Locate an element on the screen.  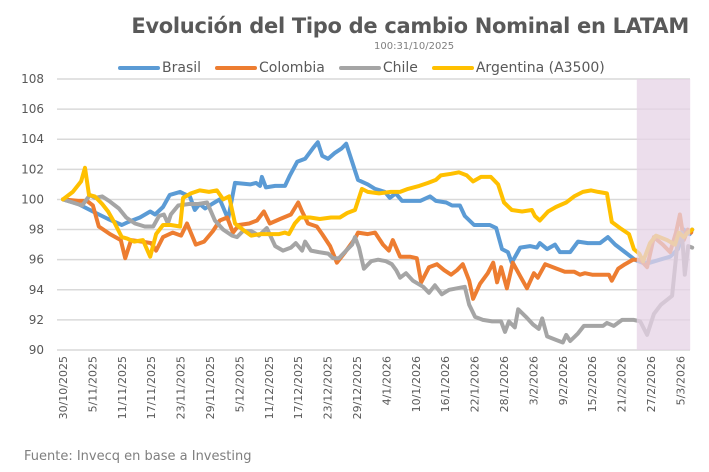
x-tick-label: 17/11/2025 is located at coordinates (151, 387).